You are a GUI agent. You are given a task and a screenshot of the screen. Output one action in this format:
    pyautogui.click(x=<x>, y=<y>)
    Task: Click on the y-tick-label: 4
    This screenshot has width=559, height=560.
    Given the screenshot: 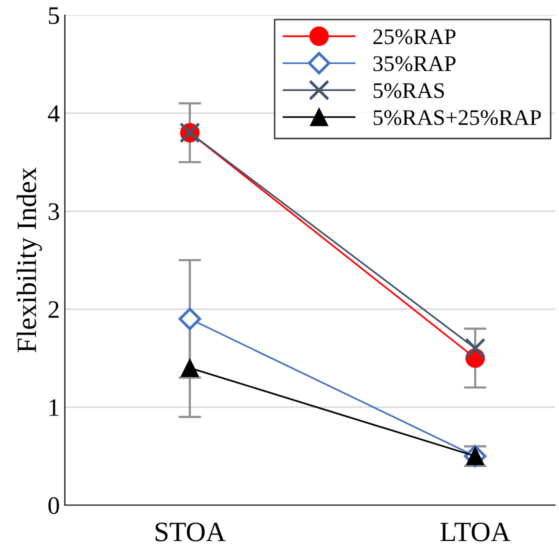 What is the action you would take?
    pyautogui.click(x=54, y=113)
    